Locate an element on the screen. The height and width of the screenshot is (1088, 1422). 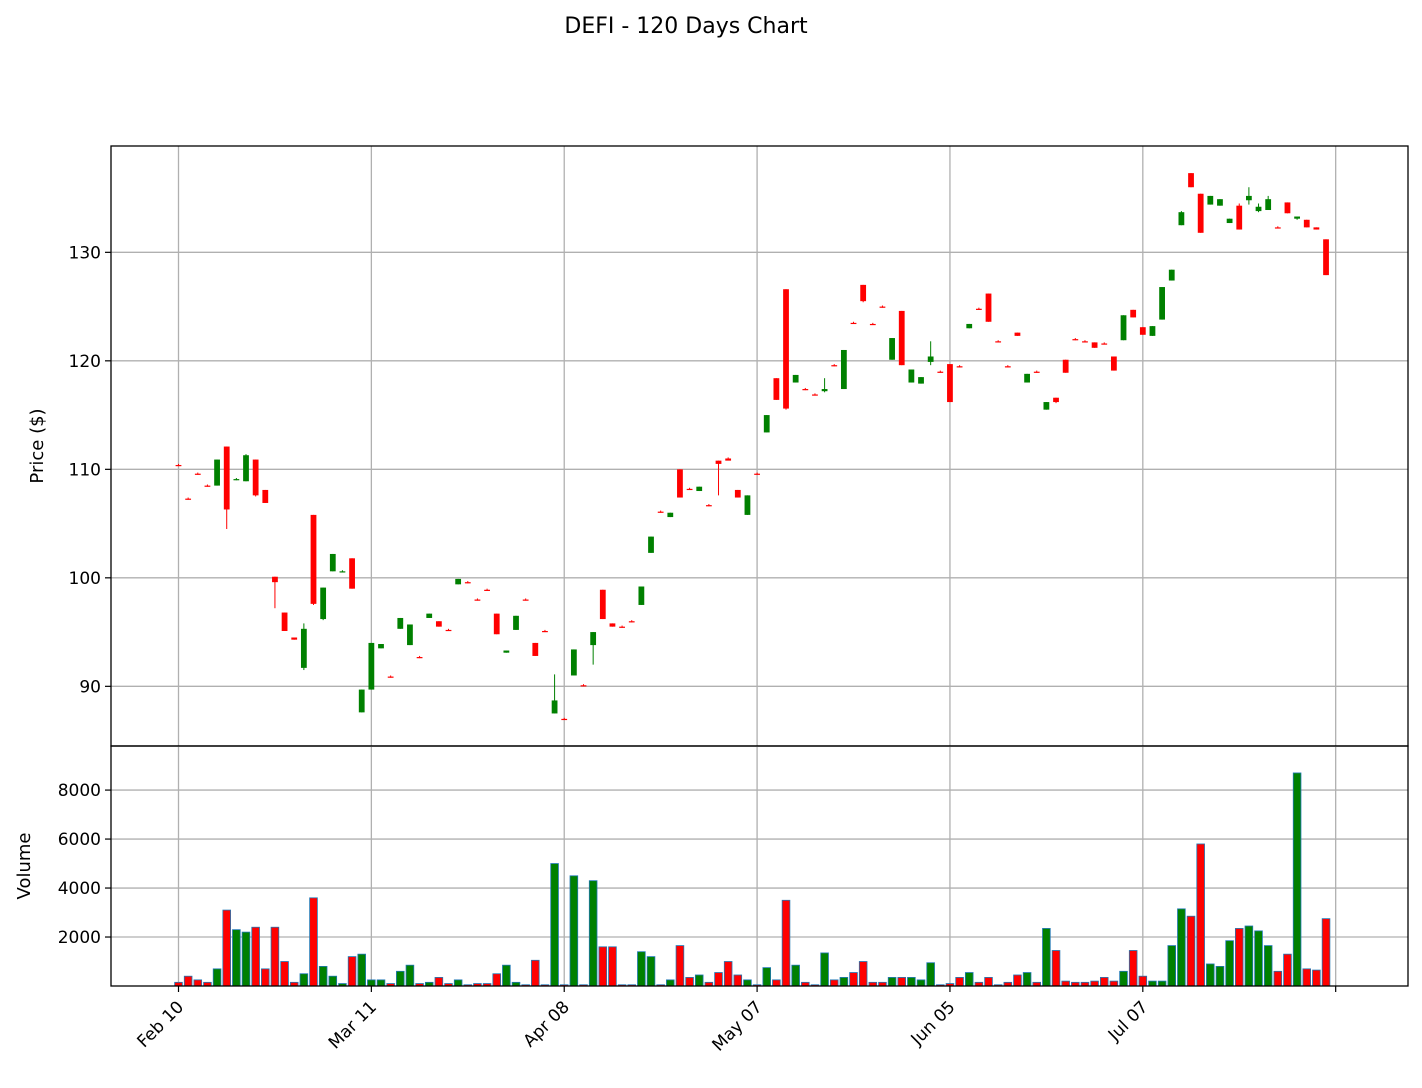
price-y-axis: 90 100 110 120 130 is located at coordinates (90, 470).